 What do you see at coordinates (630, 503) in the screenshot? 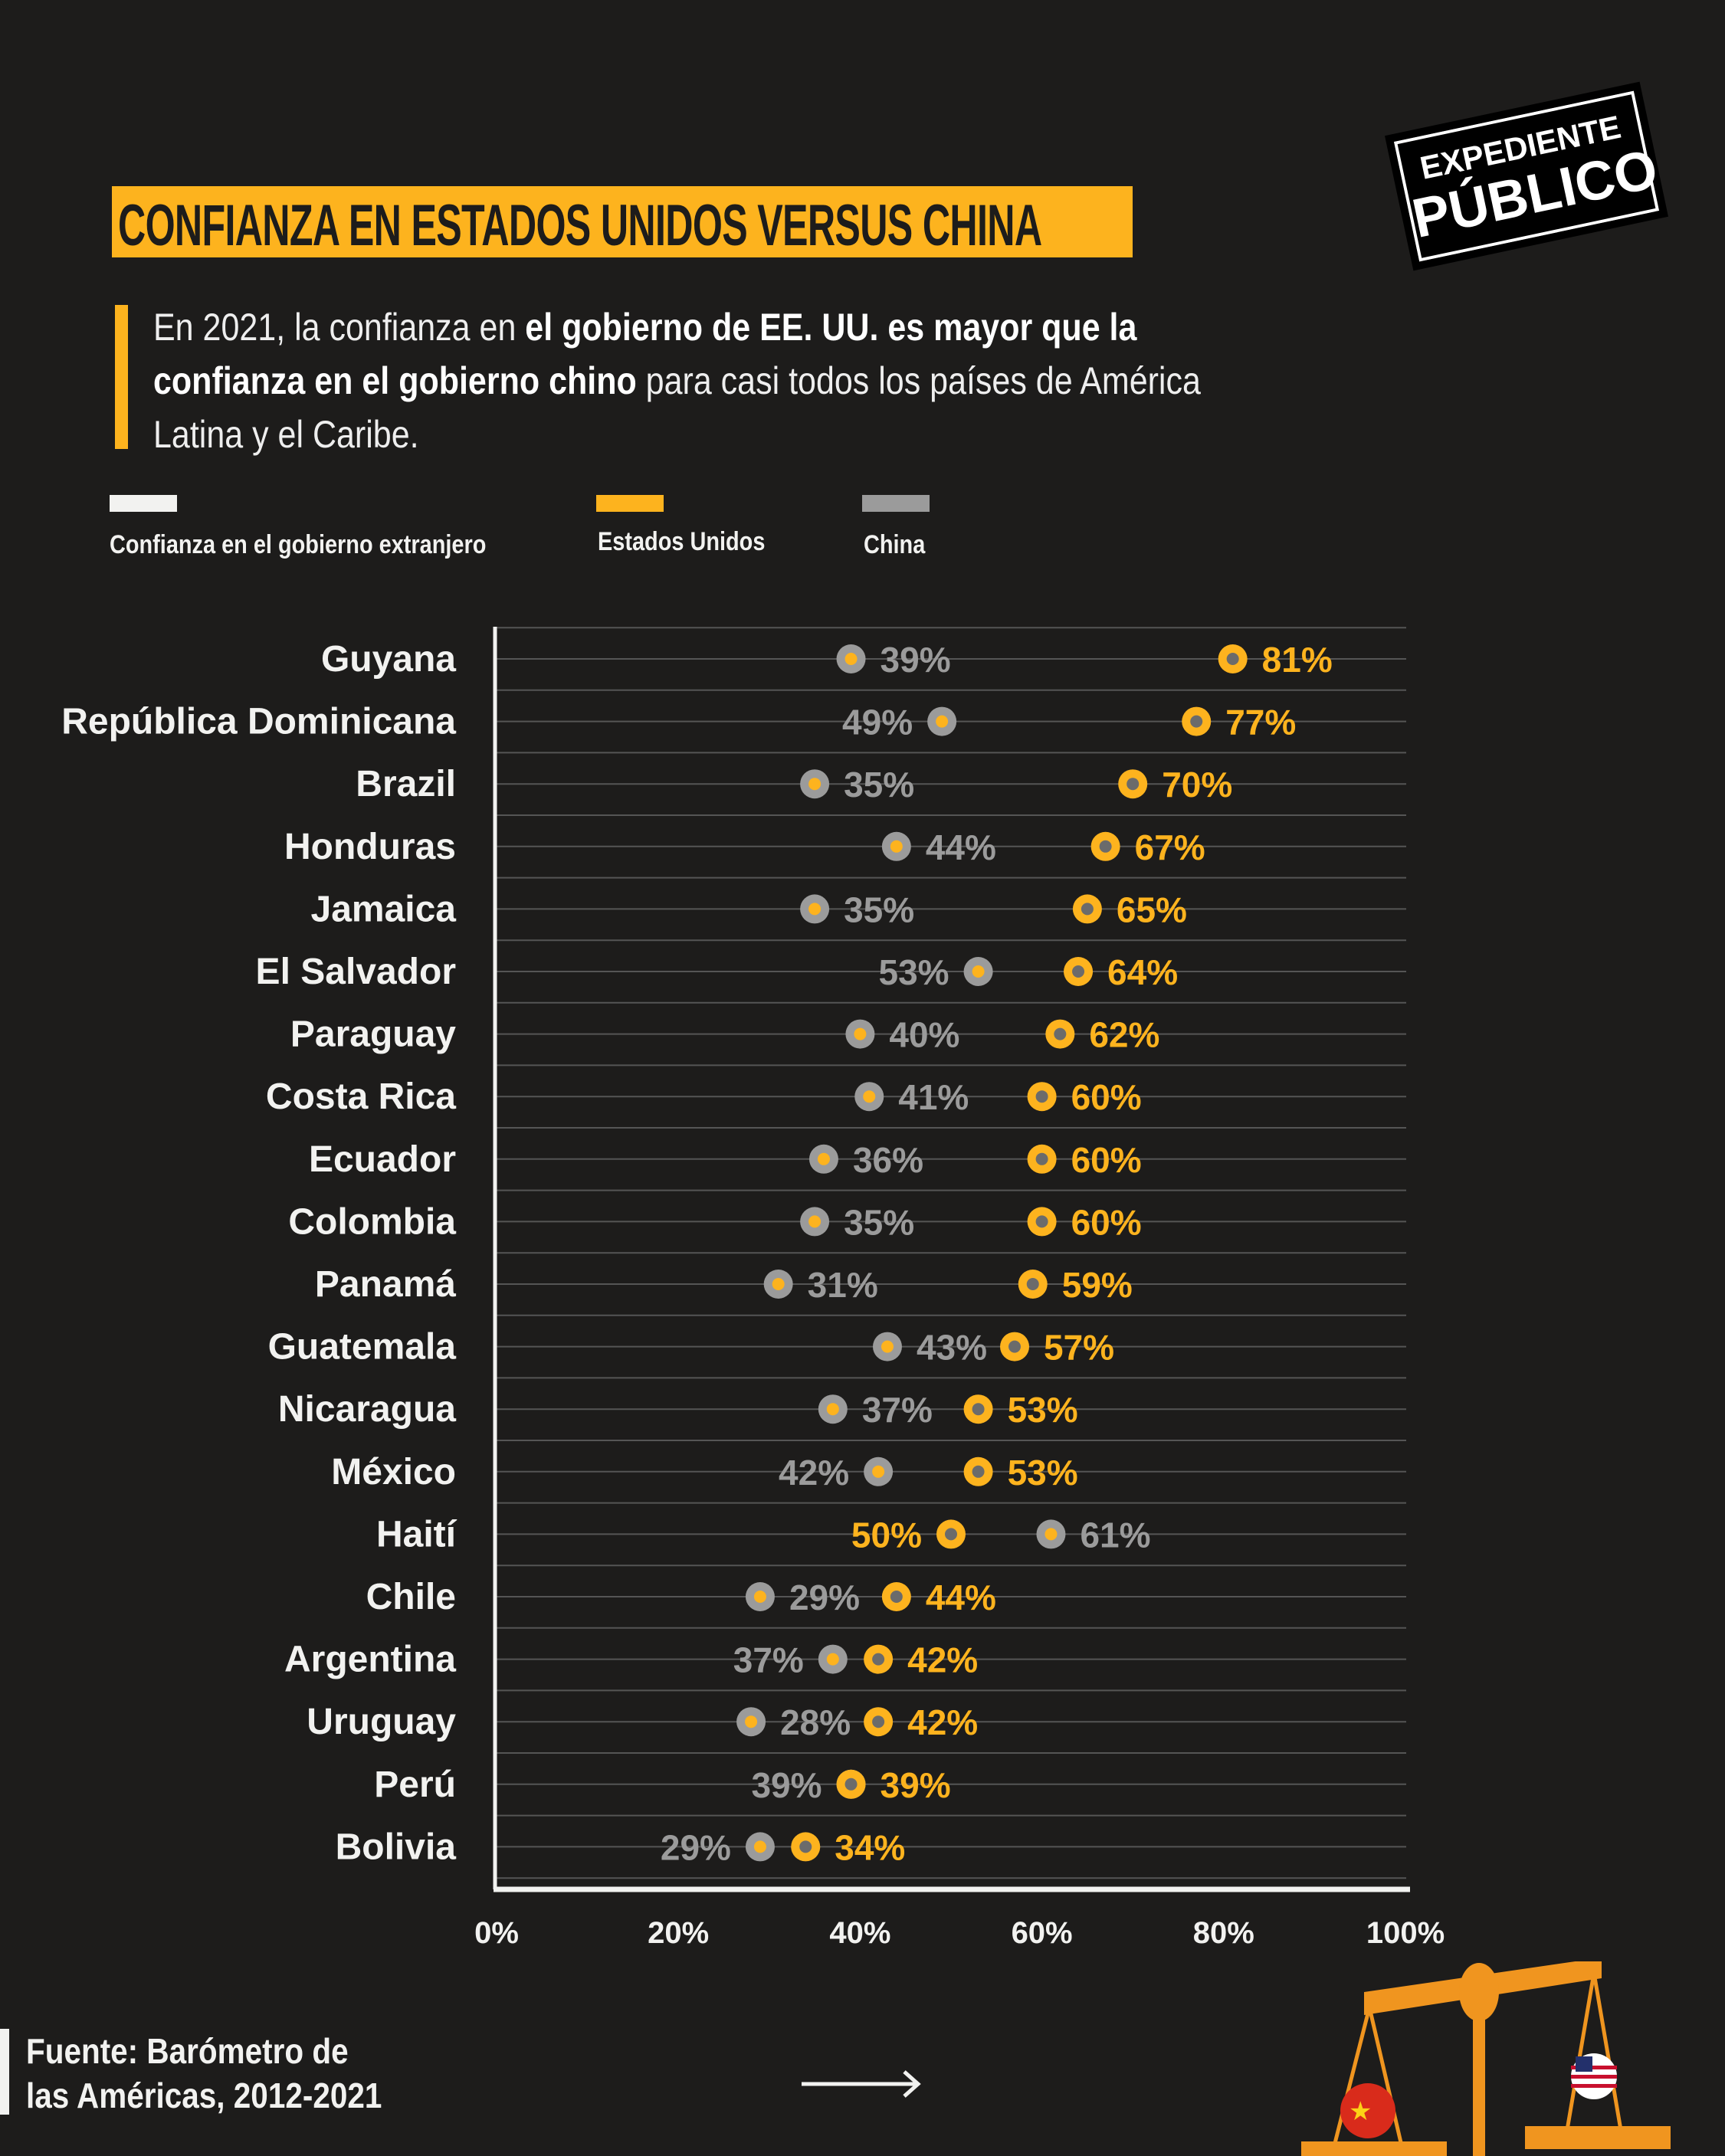
I see `legend-swatch-us` at bounding box center [630, 503].